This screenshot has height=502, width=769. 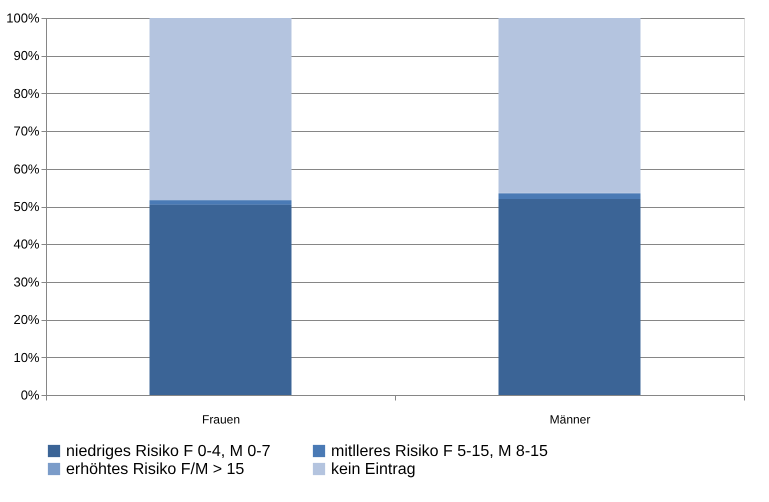 I want to click on y-tick-label: 100%, so click(x=23, y=18).